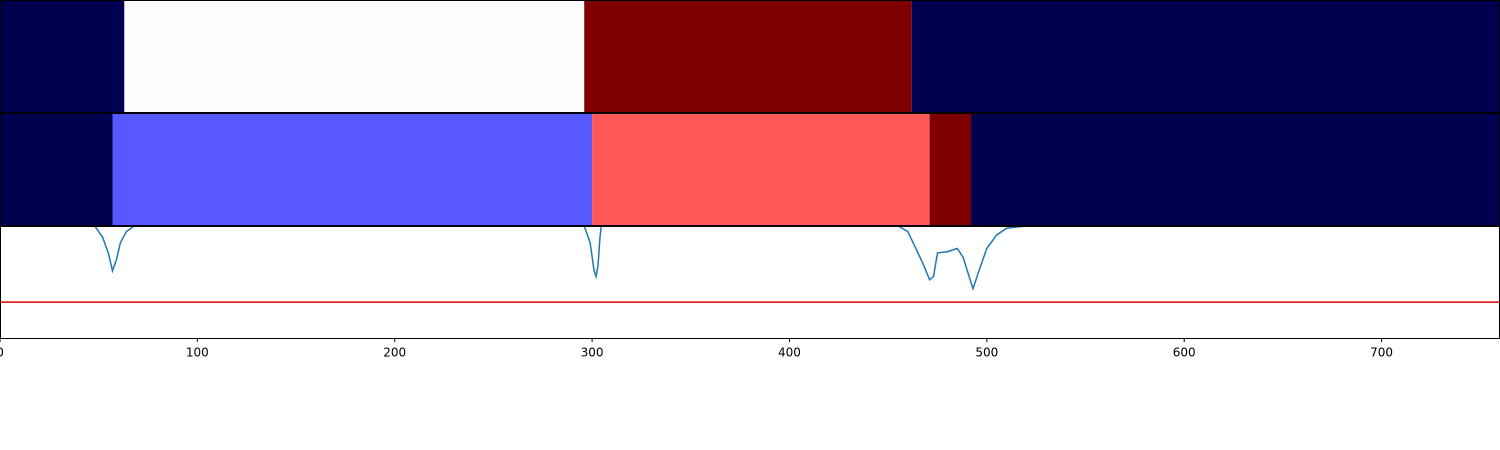 The width and height of the screenshot is (1500, 450). What do you see at coordinates (1381, 353) in the screenshot?
I see `x-tick-label: 700` at bounding box center [1381, 353].